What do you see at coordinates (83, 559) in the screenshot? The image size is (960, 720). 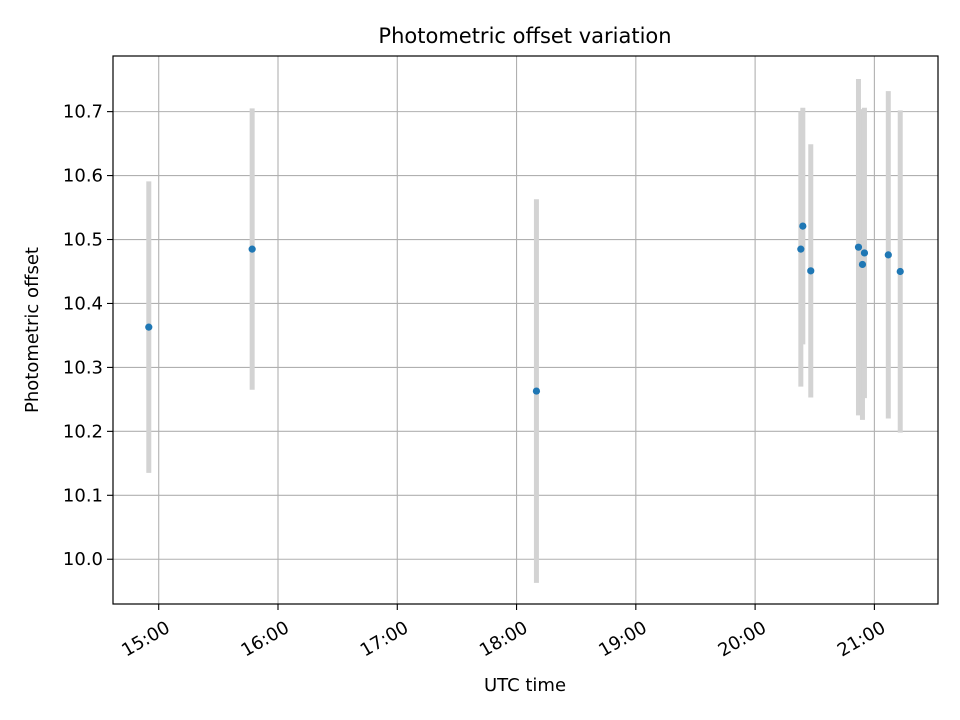 I see `y-tick-label: 10.0` at bounding box center [83, 559].